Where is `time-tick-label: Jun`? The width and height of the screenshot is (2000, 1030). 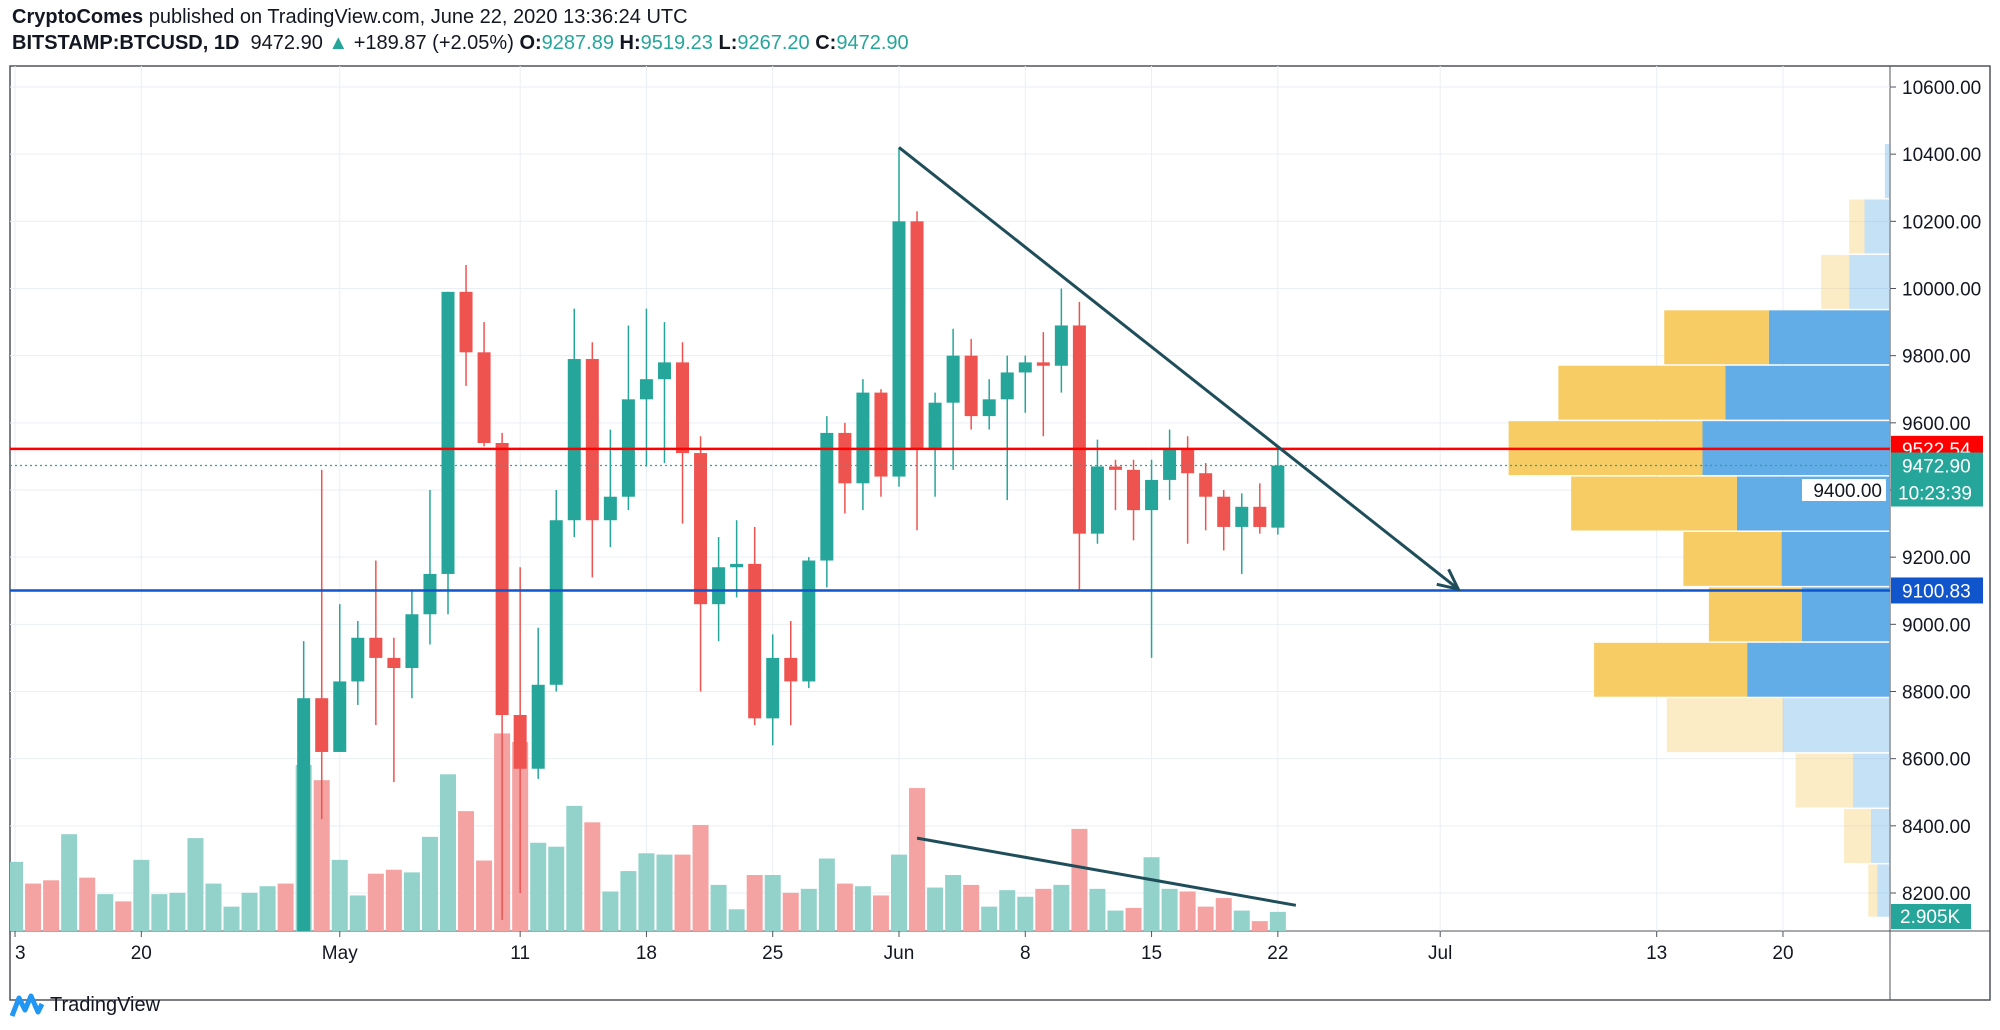 time-tick-label: Jun is located at coordinates (899, 953).